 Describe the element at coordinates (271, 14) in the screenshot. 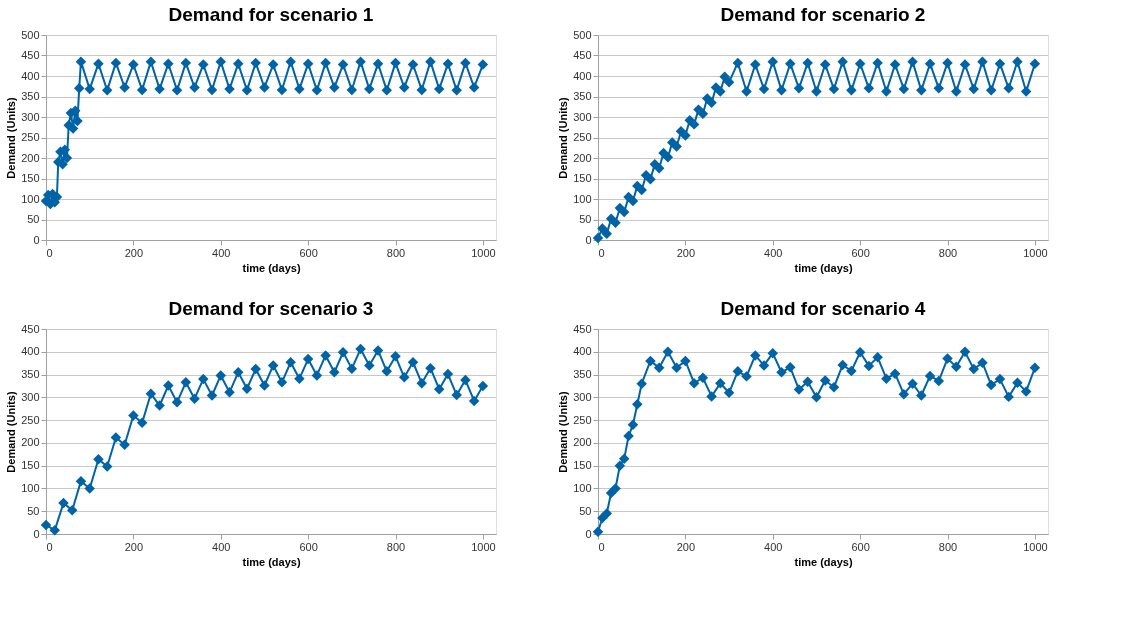

I see `chart-title: Demand for scenario 1` at that location.